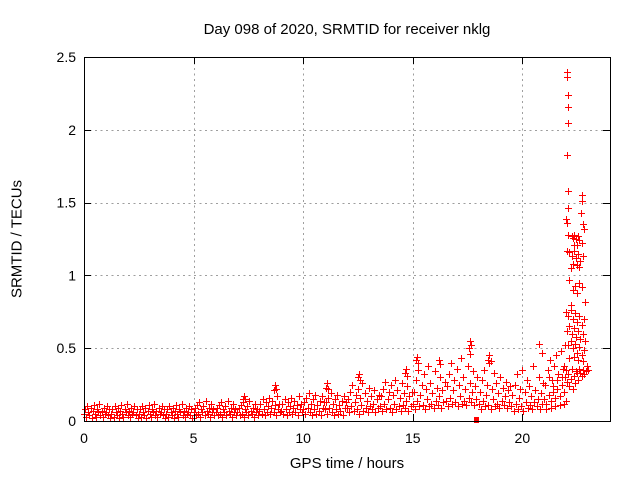  Describe the element at coordinates (67, 57) in the screenshot. I see `y-tick-label: 2.5` at that location.